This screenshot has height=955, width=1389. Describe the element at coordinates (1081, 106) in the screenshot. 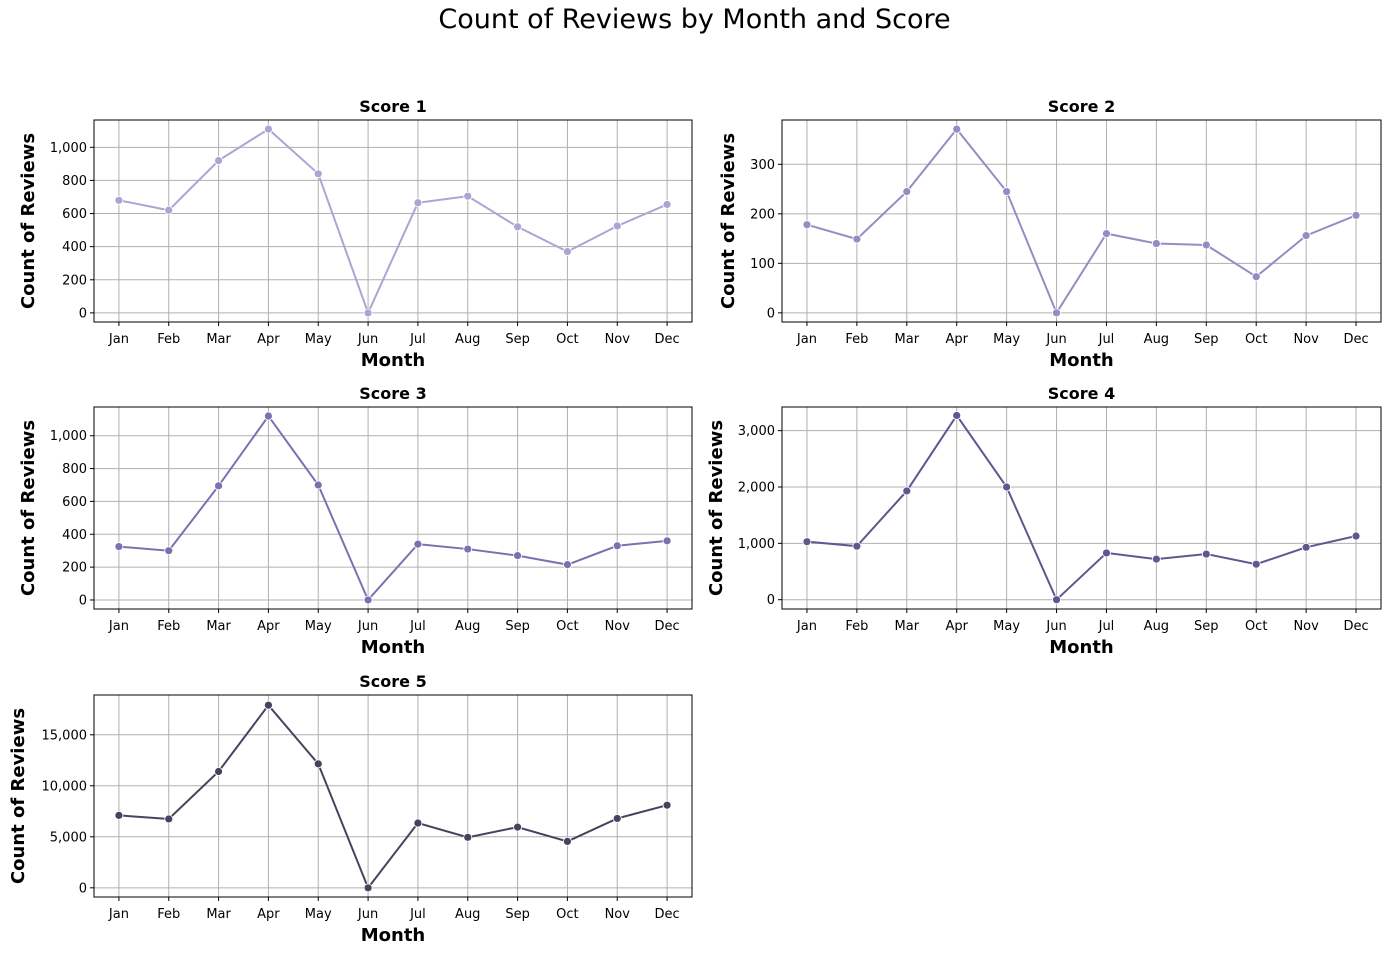

I see `panel-title: Score 2` at that location.